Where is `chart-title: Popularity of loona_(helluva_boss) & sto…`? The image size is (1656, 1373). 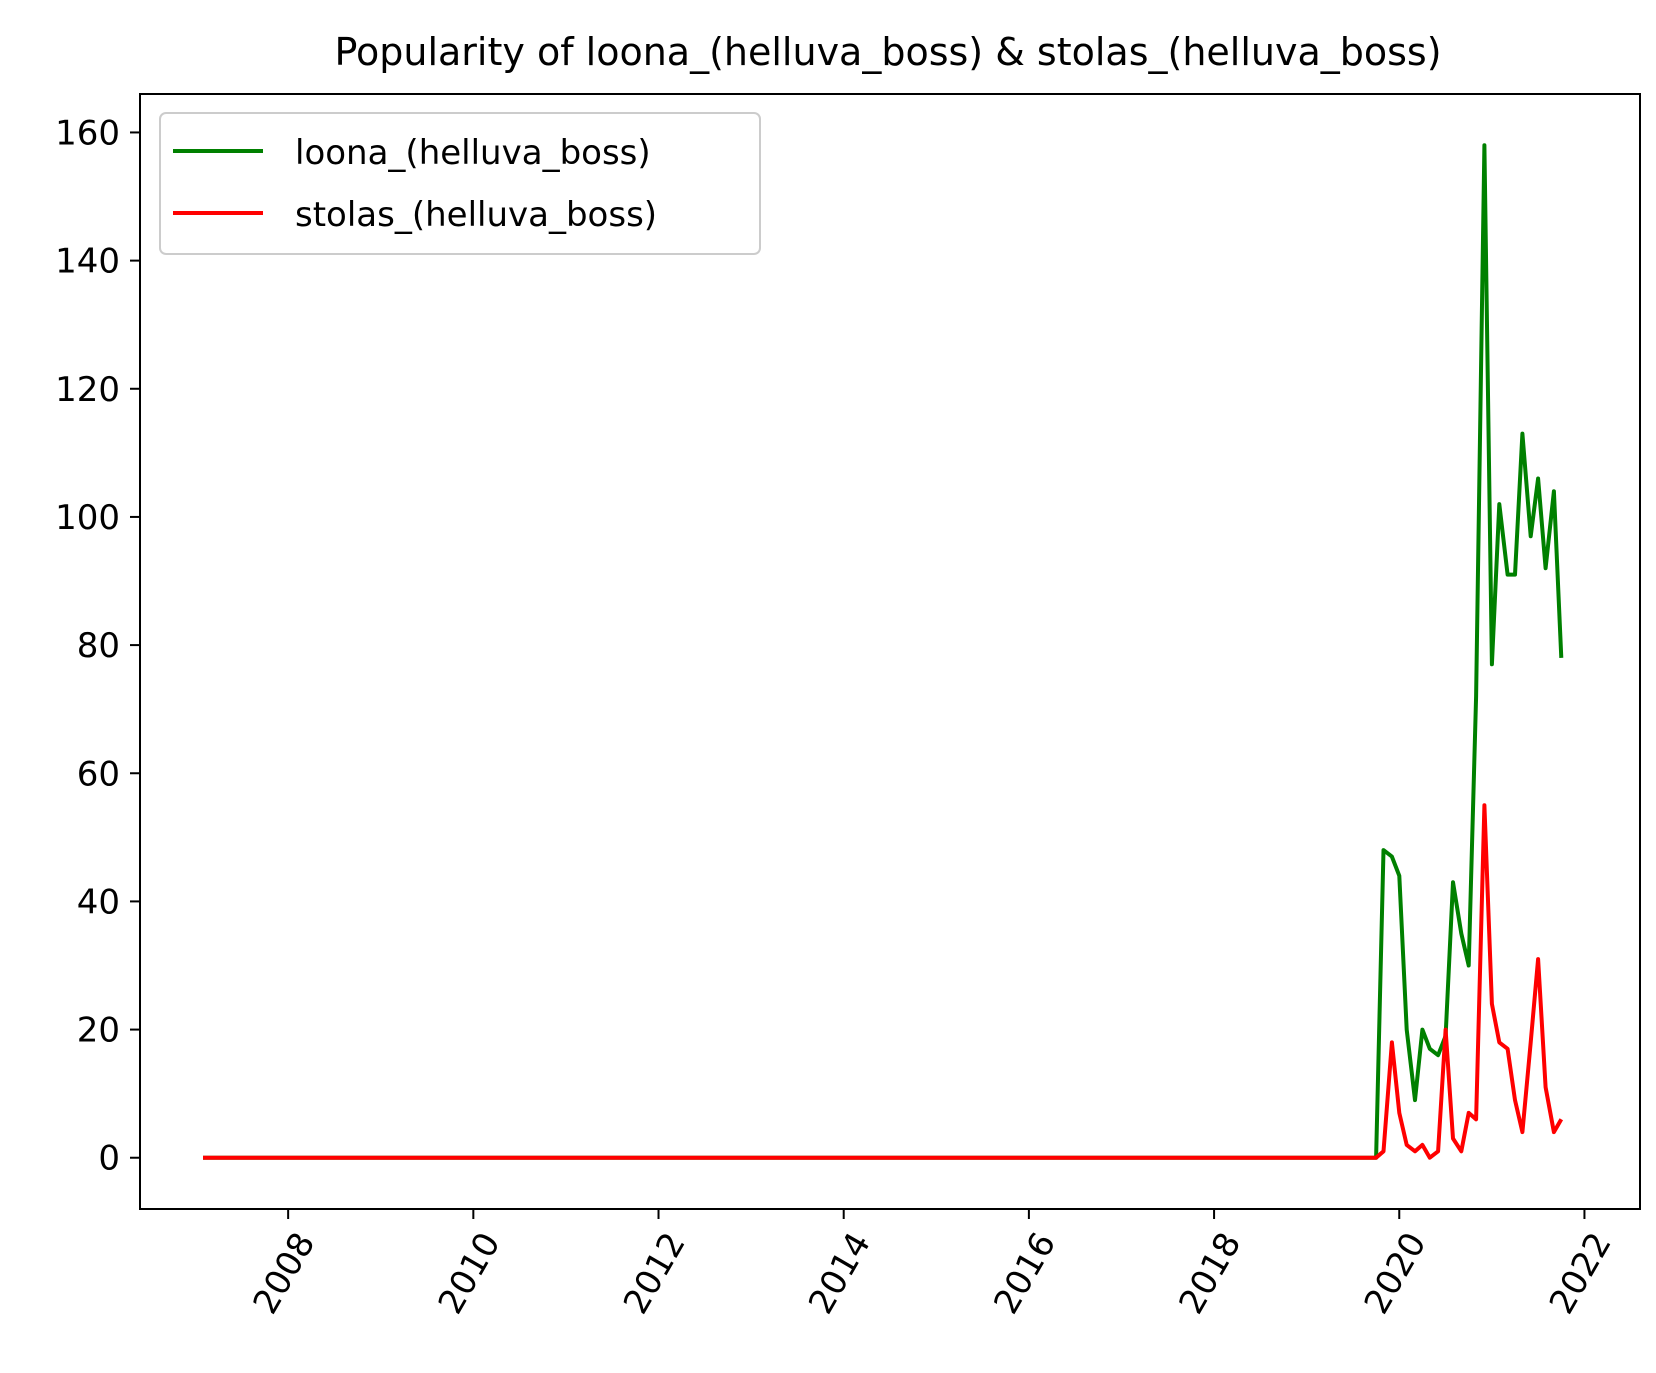
chart-title: Popularity of loona_(helluva_boss) & sto… is located at coordinates (887, 52).